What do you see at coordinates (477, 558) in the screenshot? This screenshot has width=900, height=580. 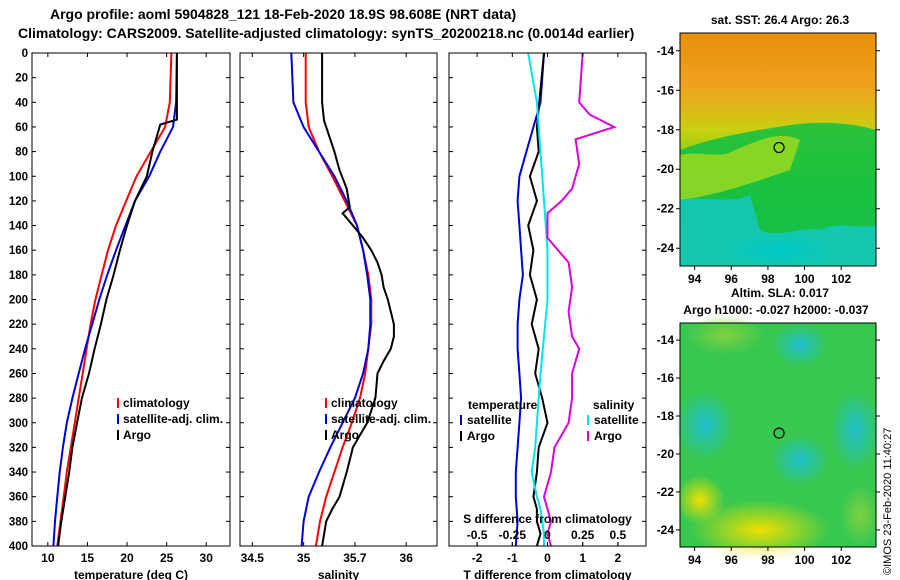 I see `x-tick-label: -2` at bounding box center [477, 558].